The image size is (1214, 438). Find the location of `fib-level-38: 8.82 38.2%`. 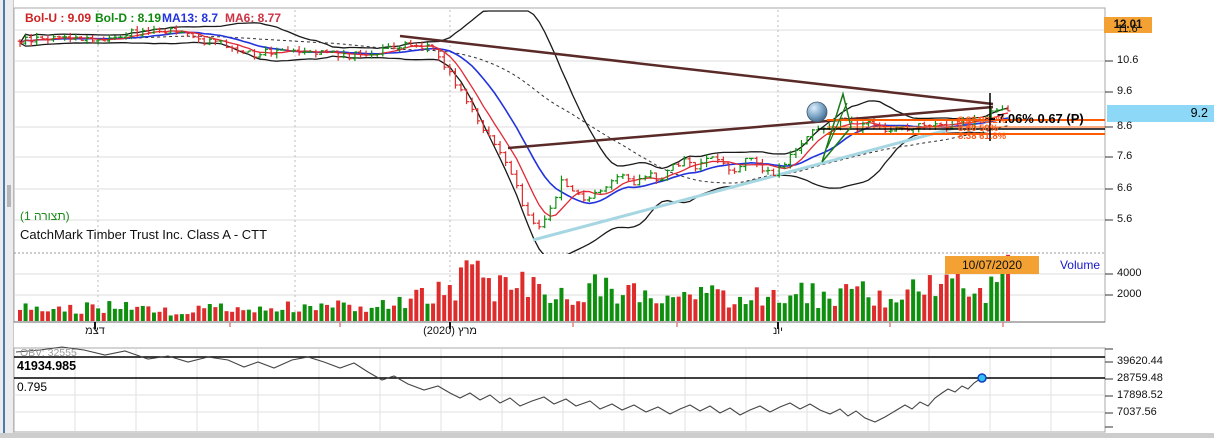

fib-level-38: 8.82 38.2% is located at coordinates (982, 120).